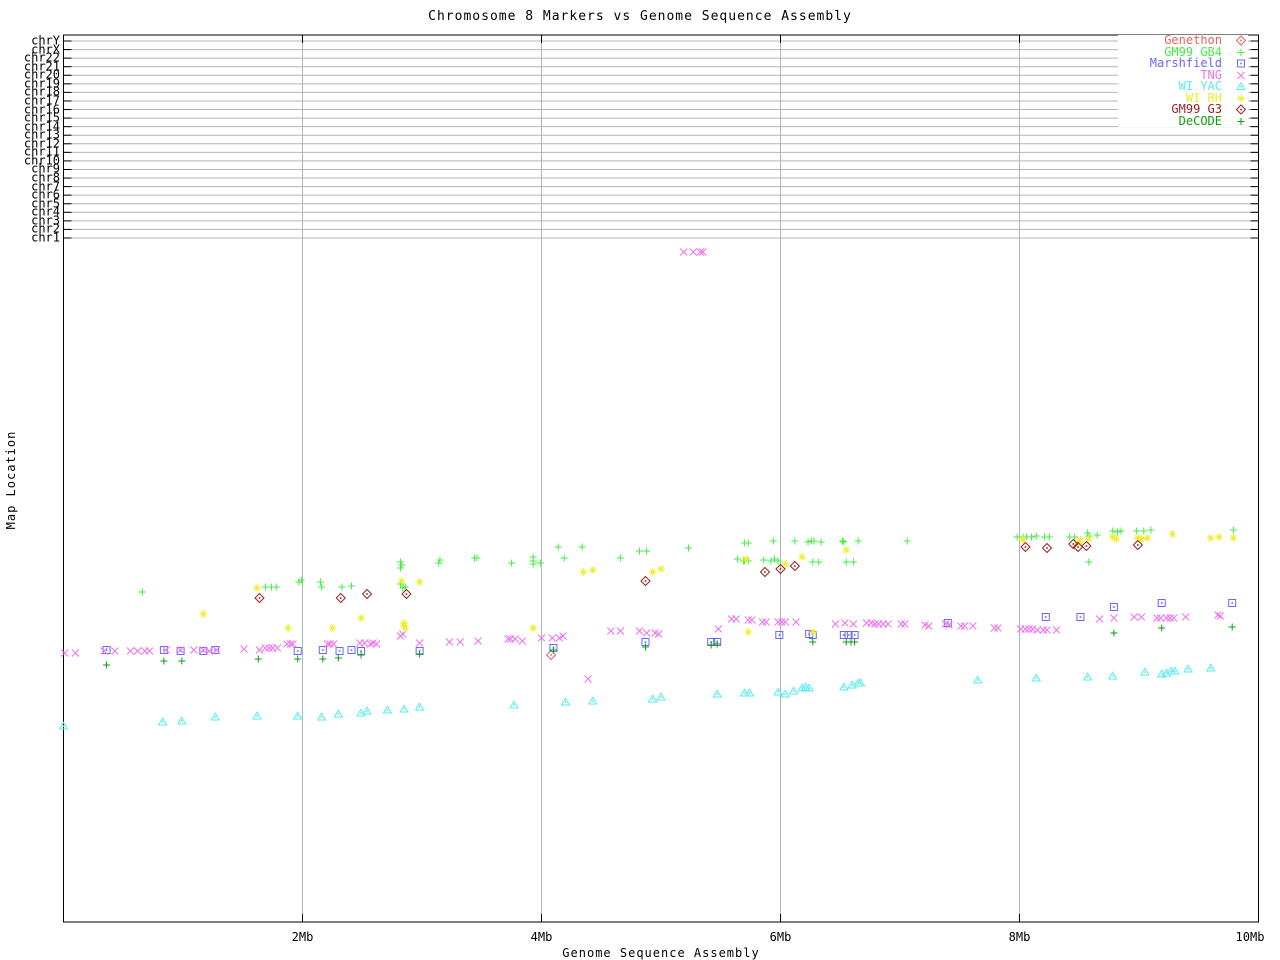 The height and width of the screenshot is (960, 1280). What do you see at coordinates (551, 655) in the screenshot?
I see `series-genethon` at bounding box center [551, 655].